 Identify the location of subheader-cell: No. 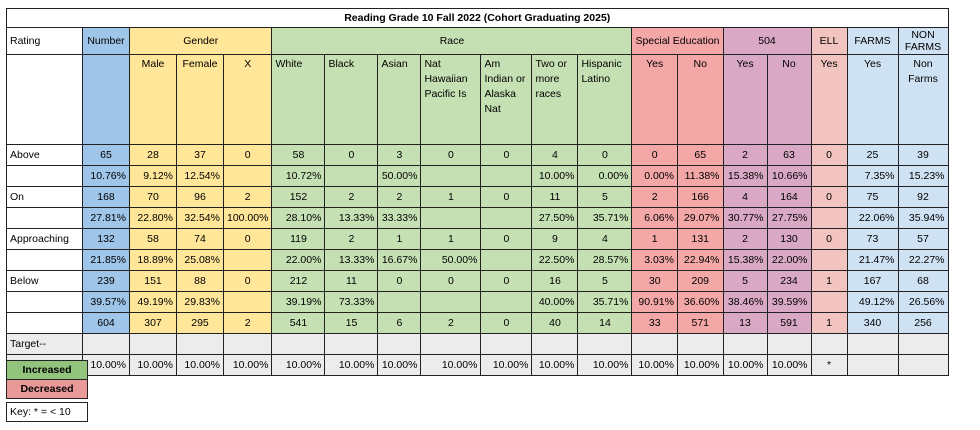
(789, 99).